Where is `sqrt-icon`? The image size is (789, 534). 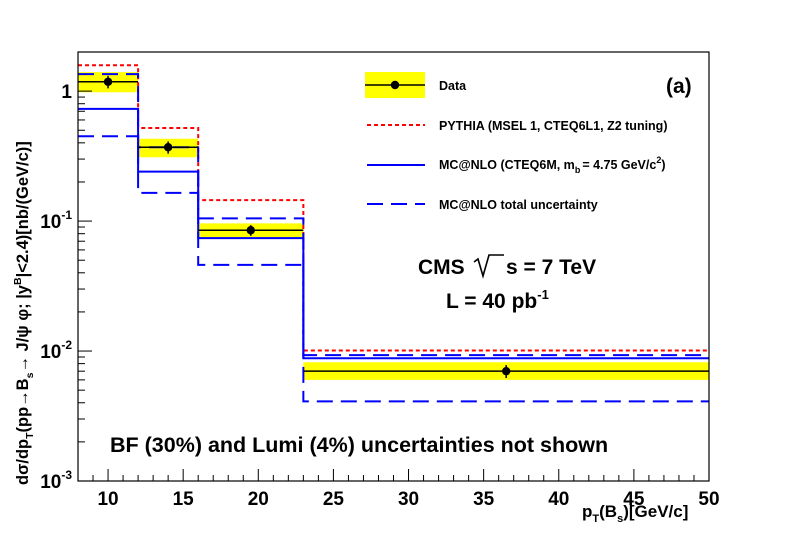 sqrt-icon is located at coordinates (488, 266).